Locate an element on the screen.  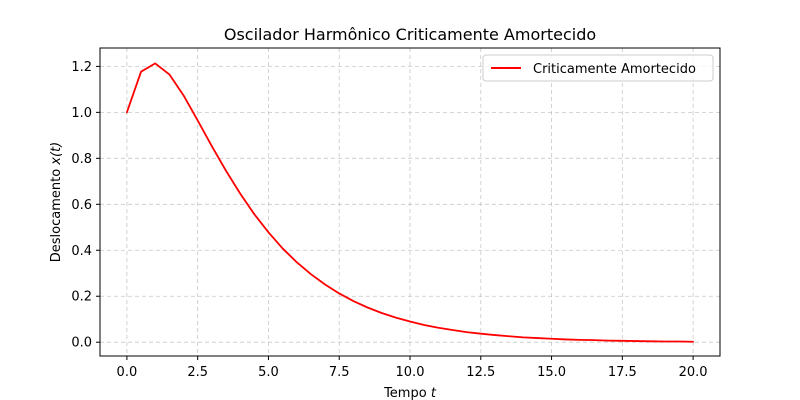
legend: Criticamente Amortecido is located at coordinates (598, 68).